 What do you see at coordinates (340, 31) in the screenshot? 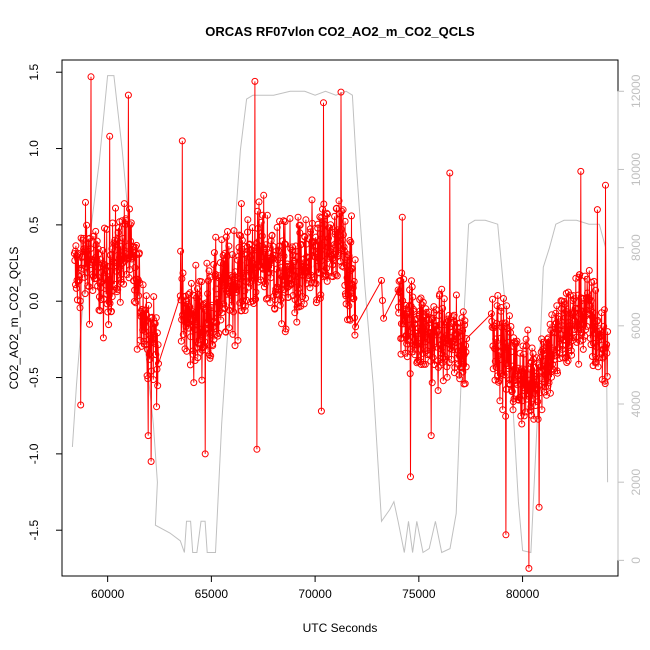
I see `chart-title: ORCAS RF07vlon CO2_AO2_m_CO2_QCLS` at bounding box center [340, 31].